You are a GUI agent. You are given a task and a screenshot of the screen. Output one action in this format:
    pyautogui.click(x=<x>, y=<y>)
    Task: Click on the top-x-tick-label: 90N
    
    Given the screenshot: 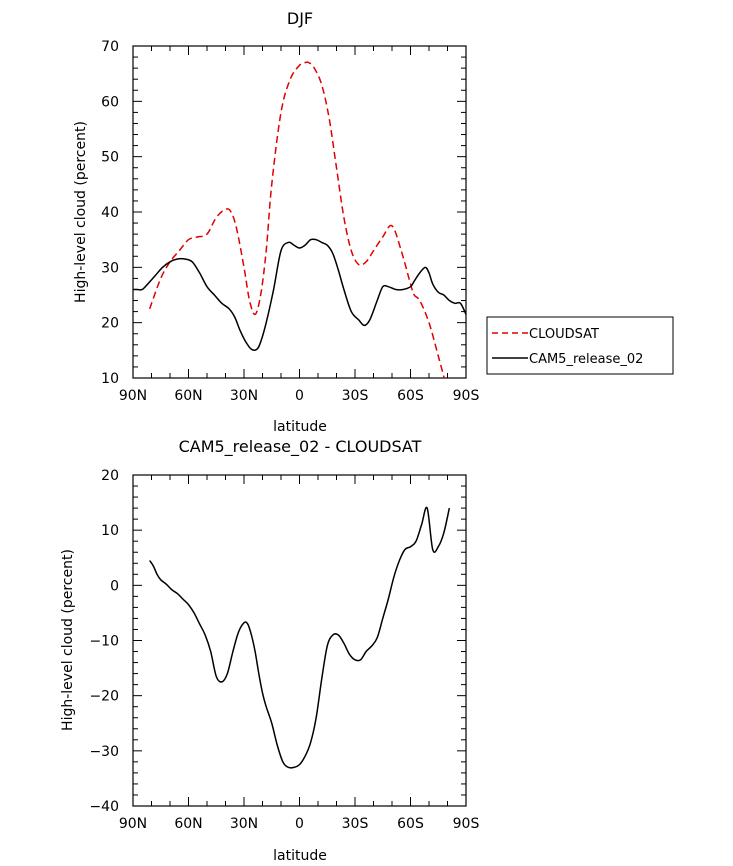 What is the action you would take?
    pyautogui.click(x=133, y=396)
    